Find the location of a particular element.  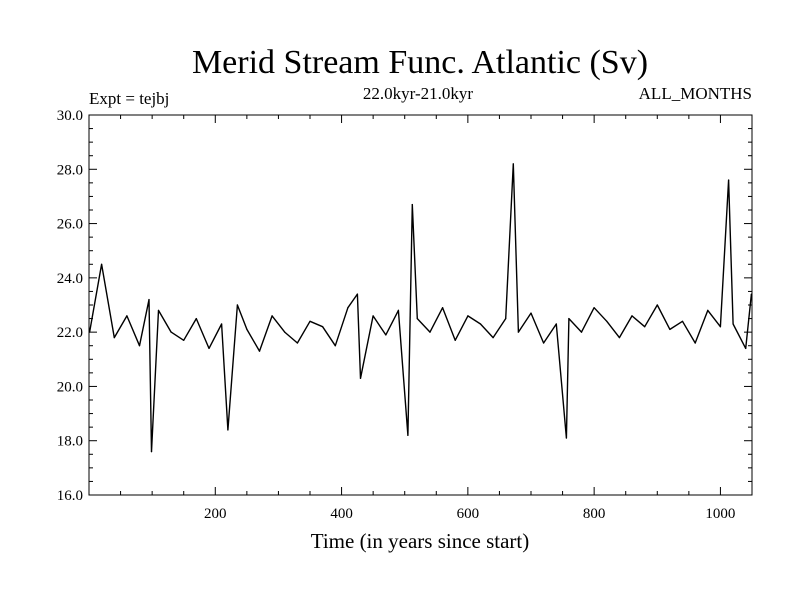

y-tick-label-2: 20.0 is located at coordinates (70, 387).